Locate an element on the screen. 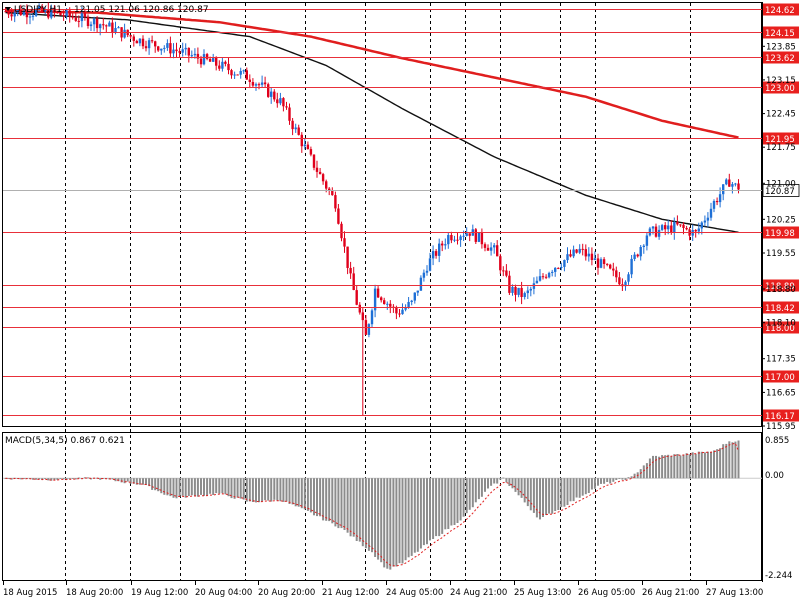 The height and width of the screenshot is (604, 800). price-tick-label: 123.85 is located at coordinates (781, 47).